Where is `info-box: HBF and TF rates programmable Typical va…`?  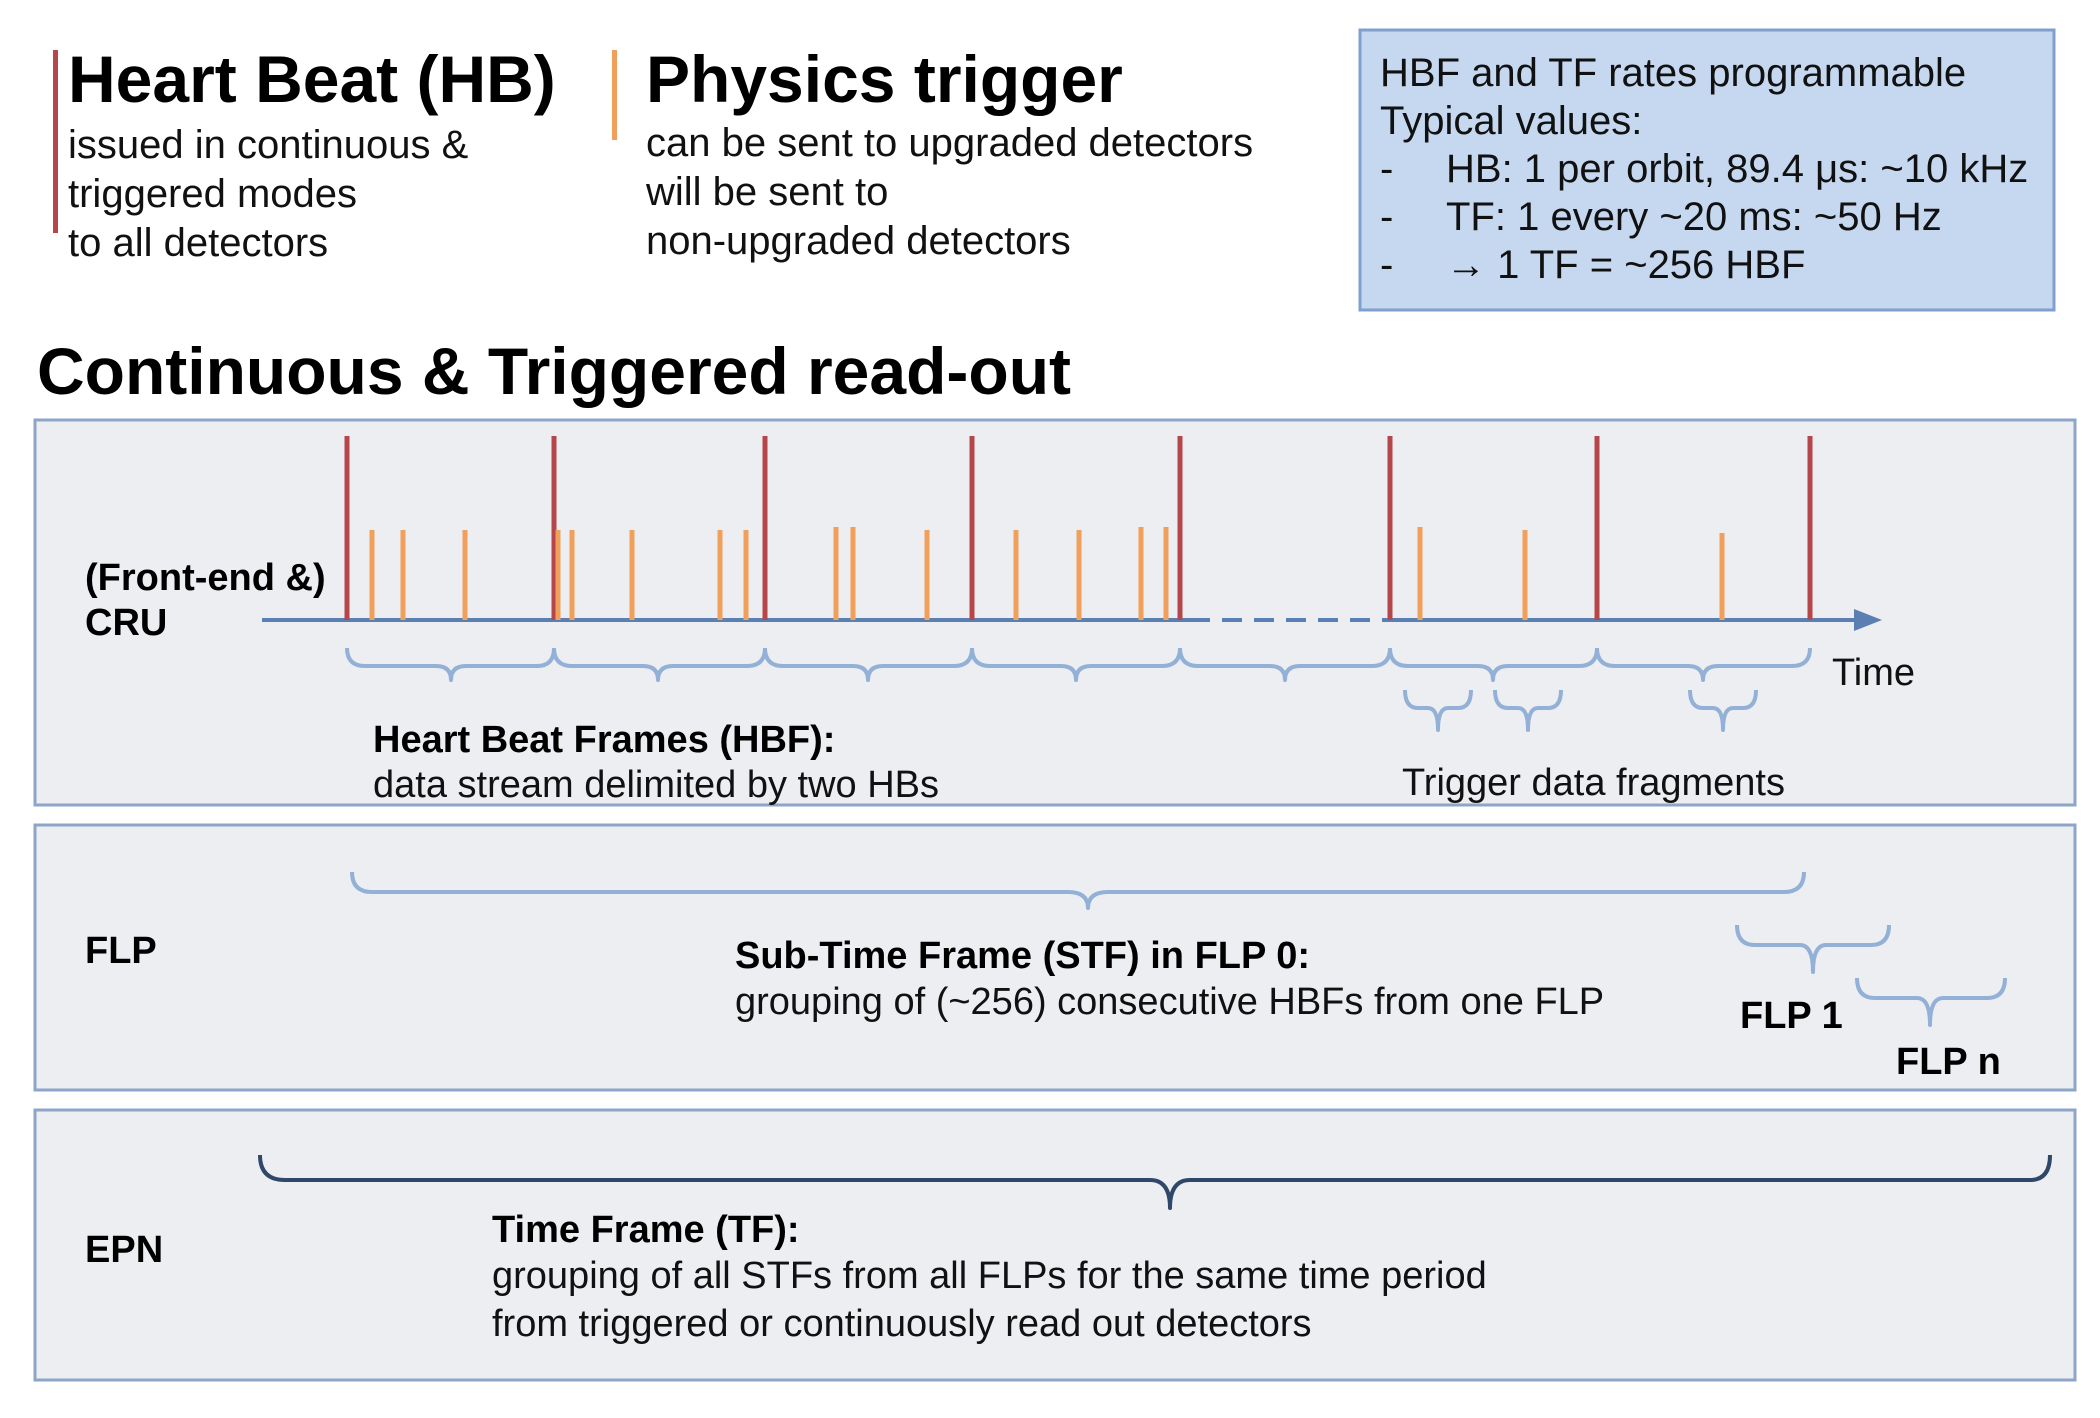 info-box: HBF and TF rates programmable Typical va… is located at coordinates (1707, 170).